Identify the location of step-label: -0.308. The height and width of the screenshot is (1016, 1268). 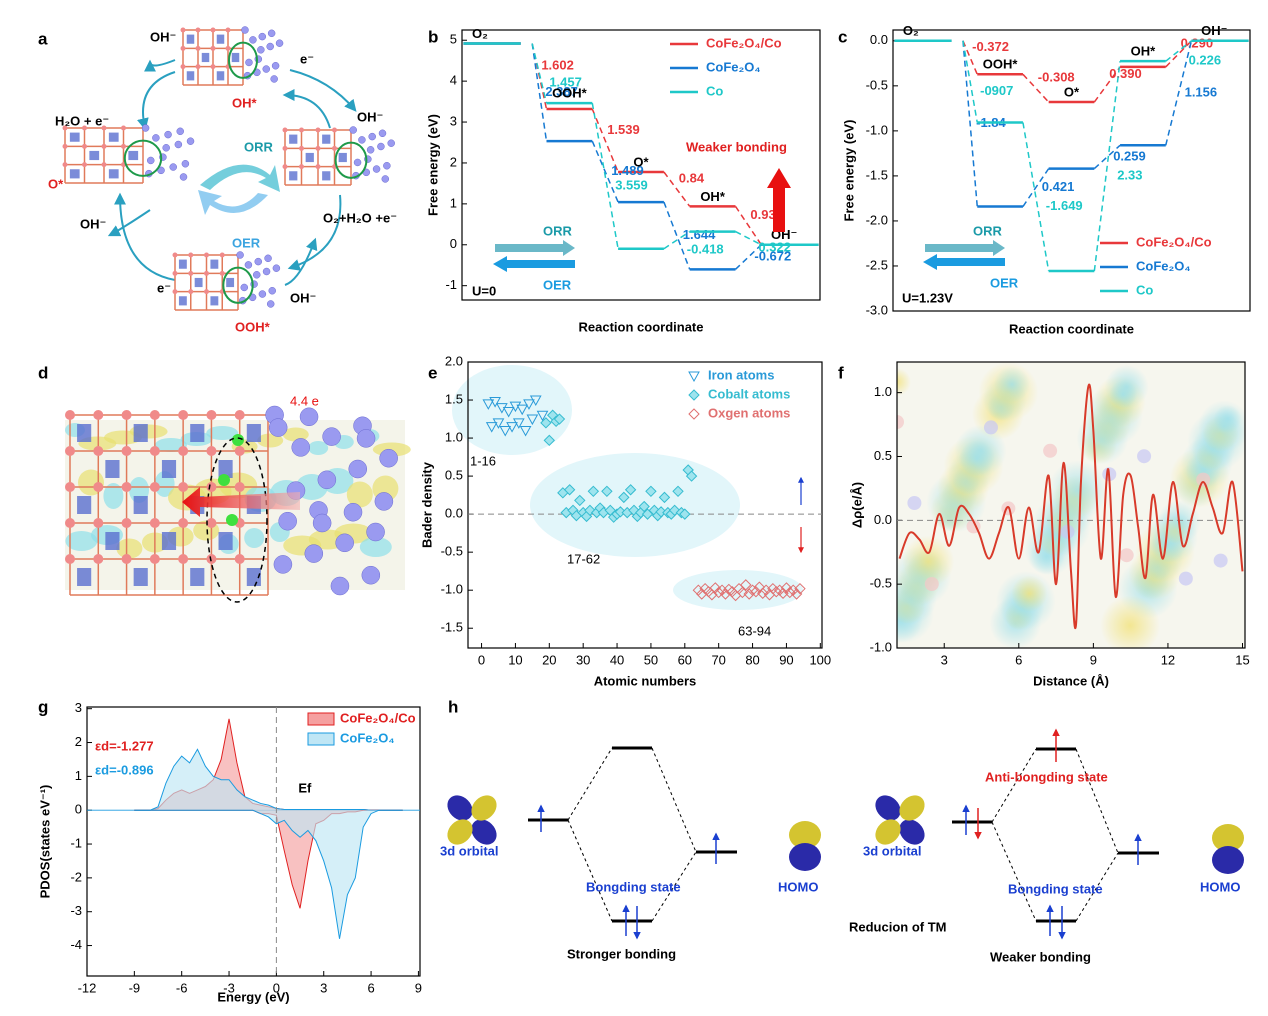
(1056, 77).